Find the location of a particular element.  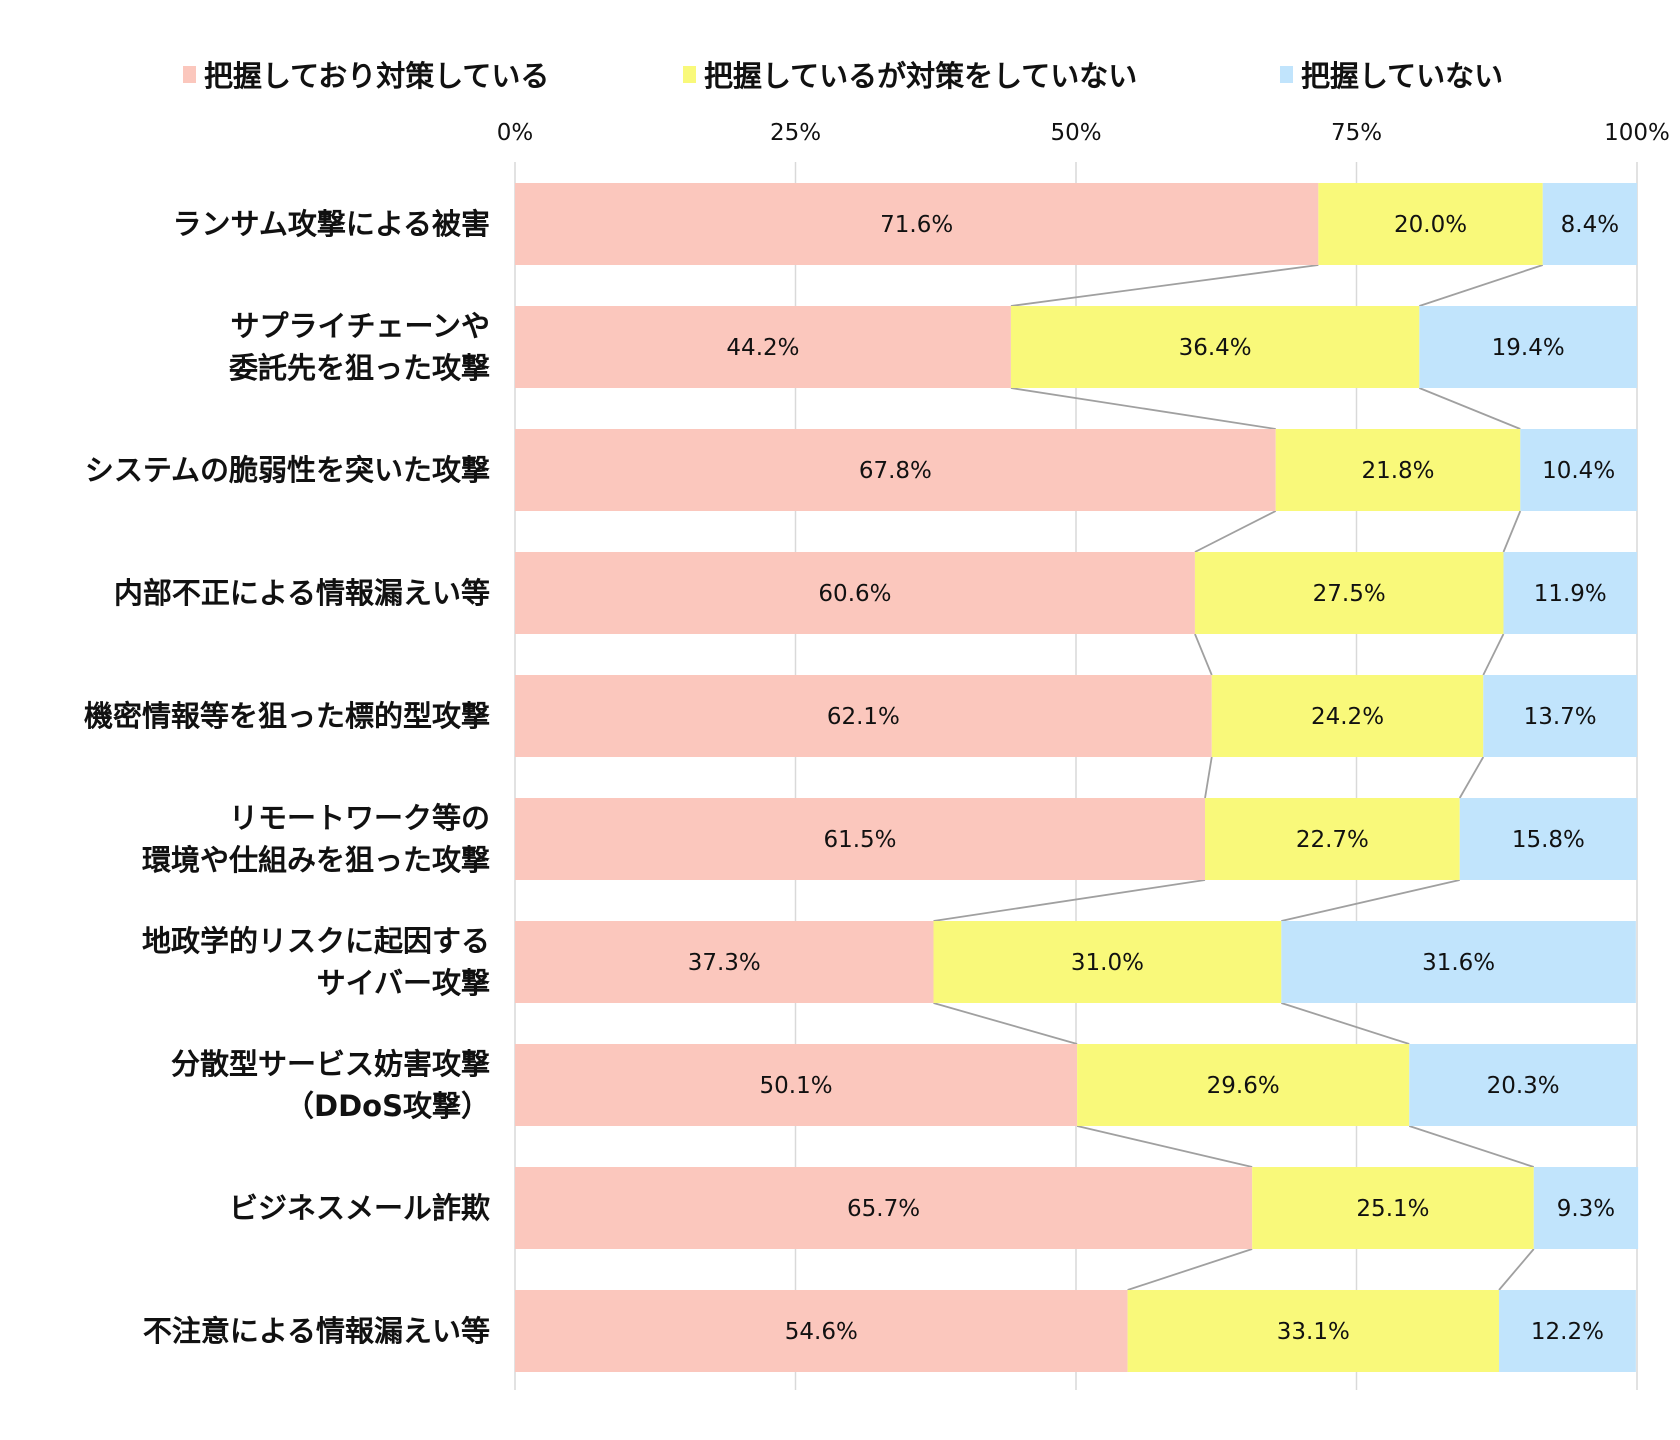

data-label: 10.4% is located at coordinates (1578, 471).